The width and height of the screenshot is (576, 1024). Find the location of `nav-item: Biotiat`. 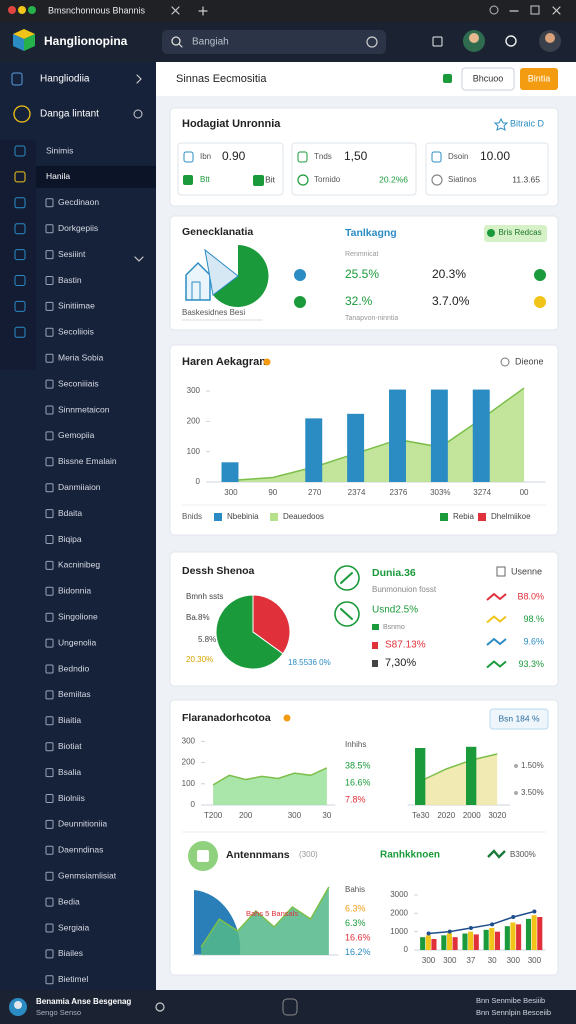

nav-item: Biotiat is located at coordinates (70, 746).